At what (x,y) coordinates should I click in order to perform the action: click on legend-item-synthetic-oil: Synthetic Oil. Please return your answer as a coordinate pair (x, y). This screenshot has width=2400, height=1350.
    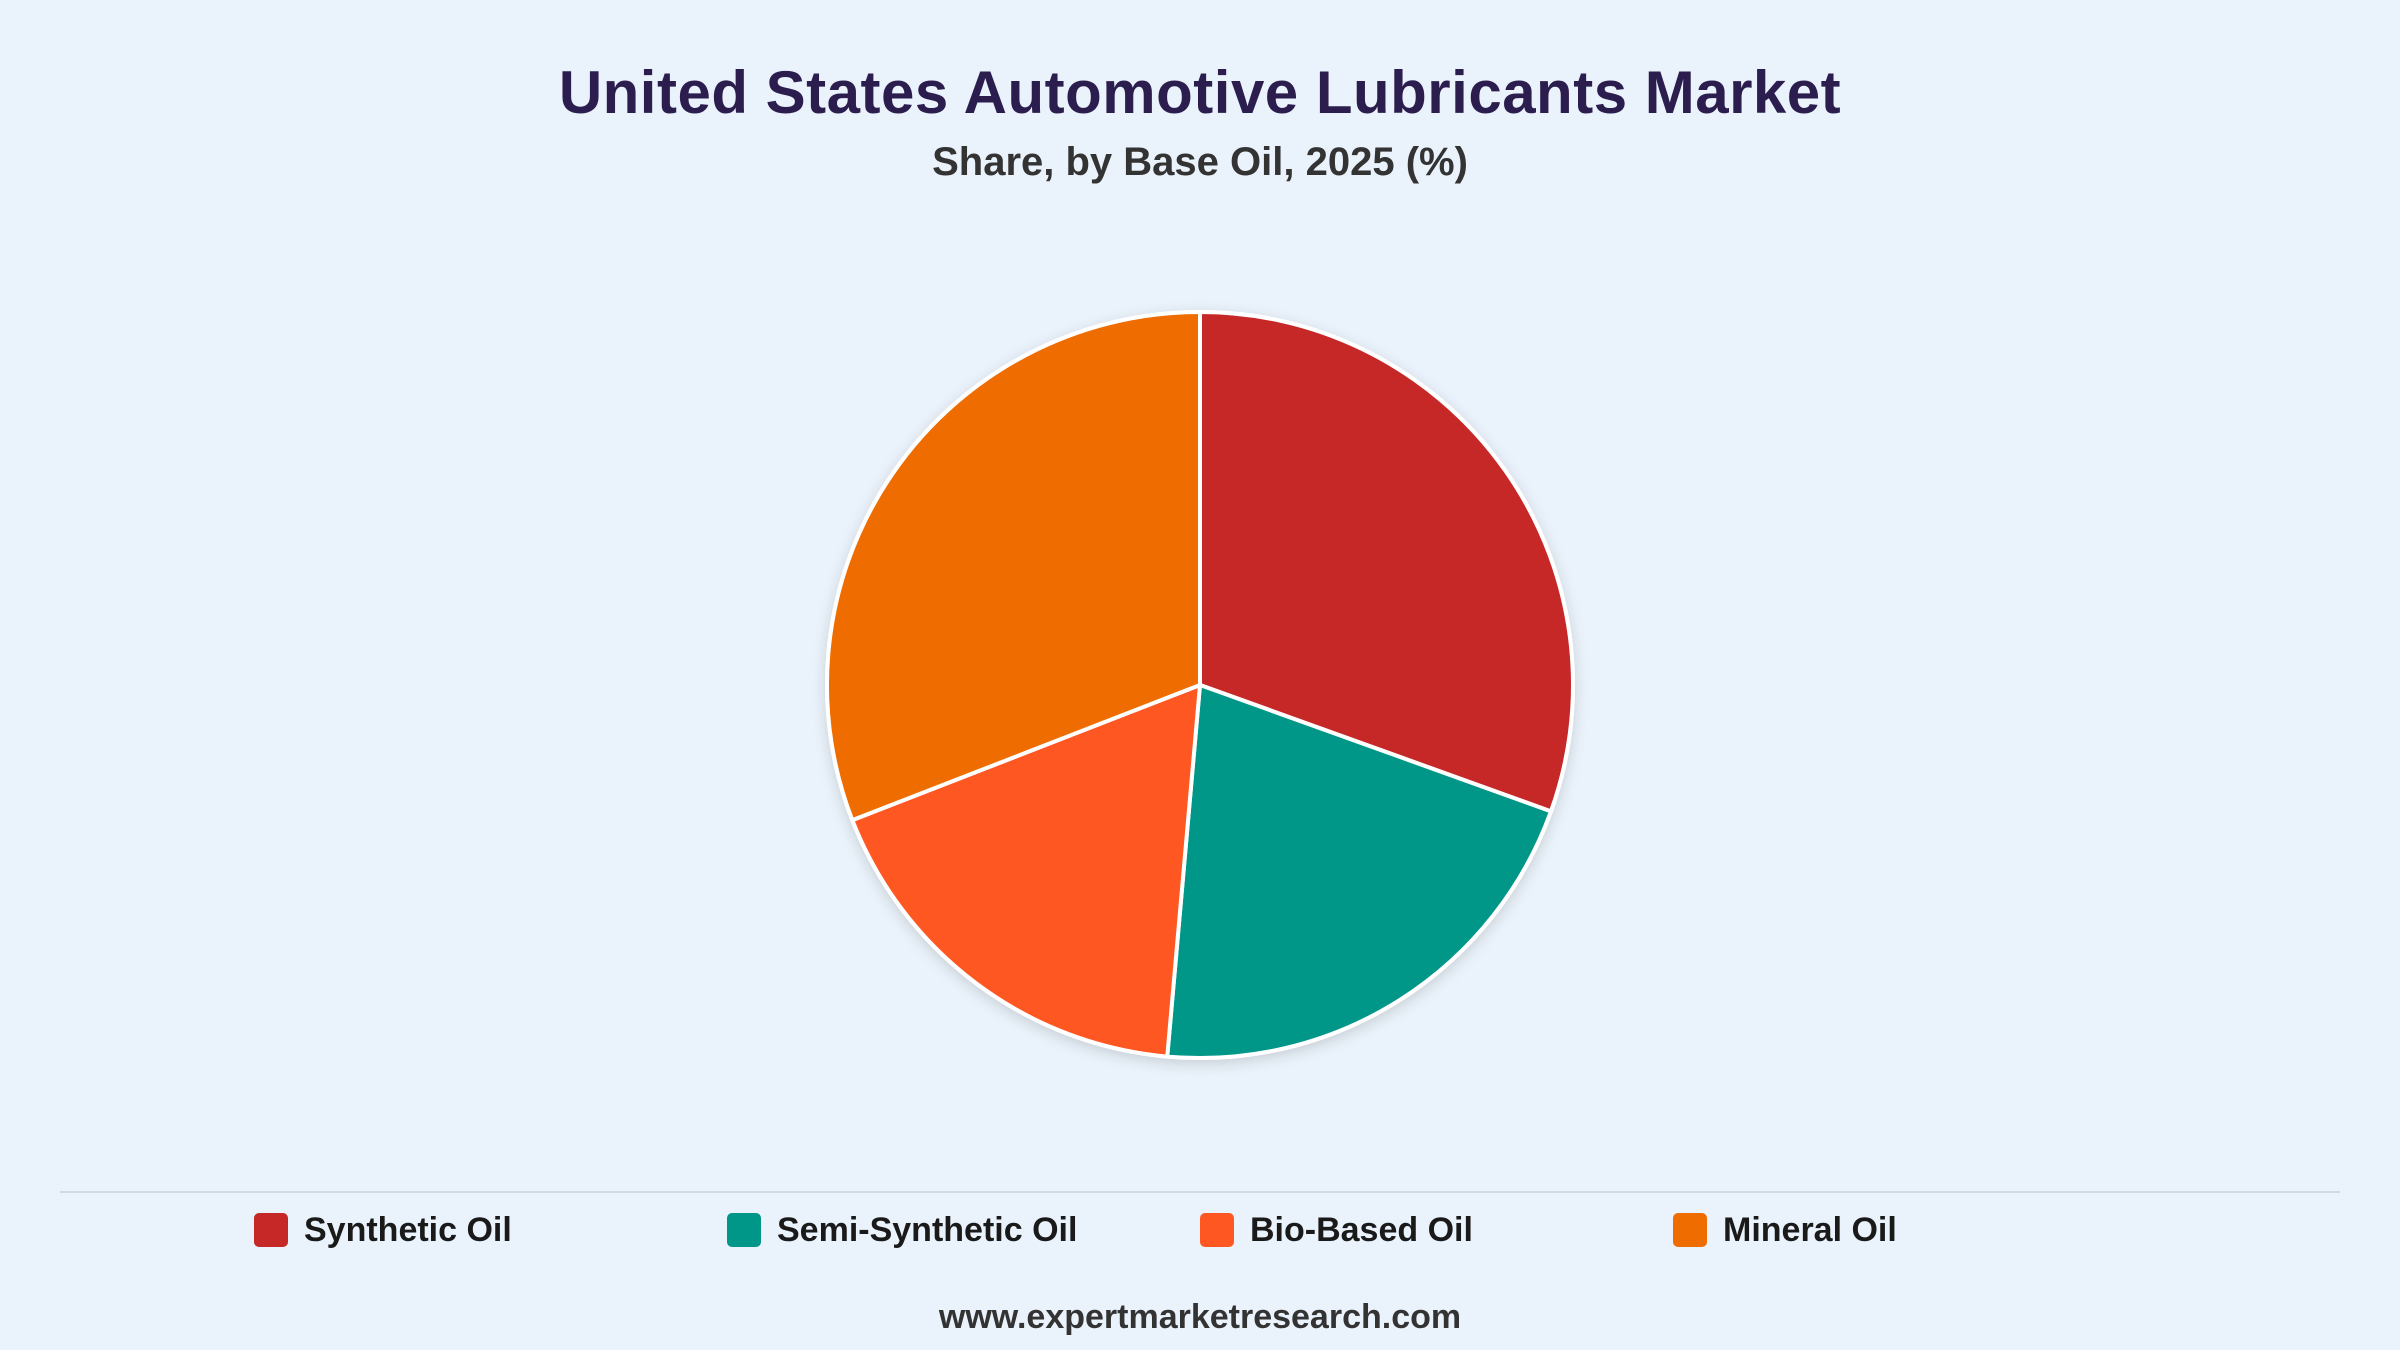
    Looking at the image, I should click on (383, 1230).